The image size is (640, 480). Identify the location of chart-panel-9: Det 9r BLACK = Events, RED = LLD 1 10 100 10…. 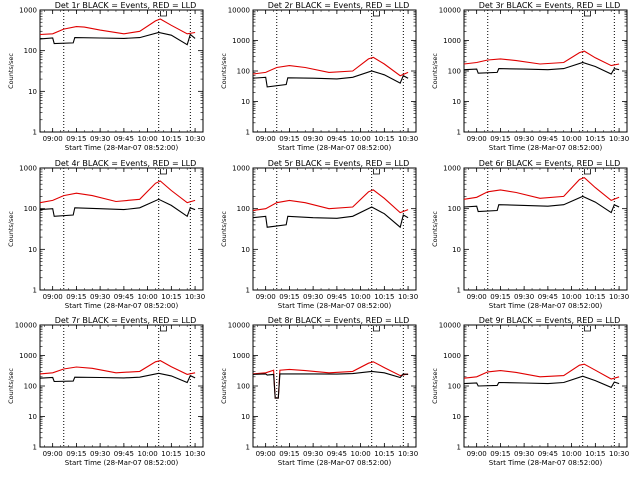
(530, 391).